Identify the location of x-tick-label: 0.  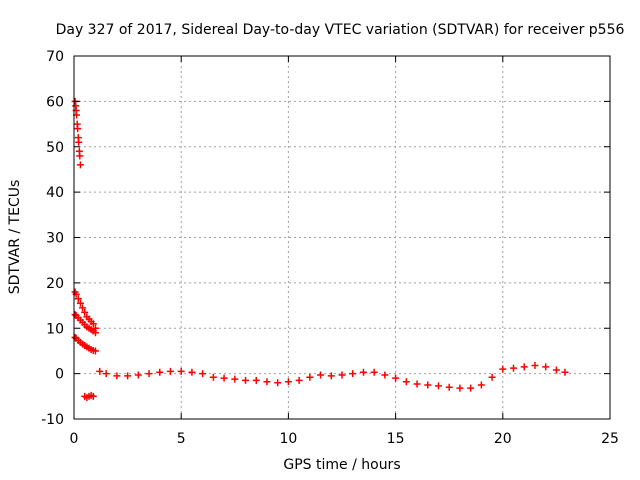
(74, 439).